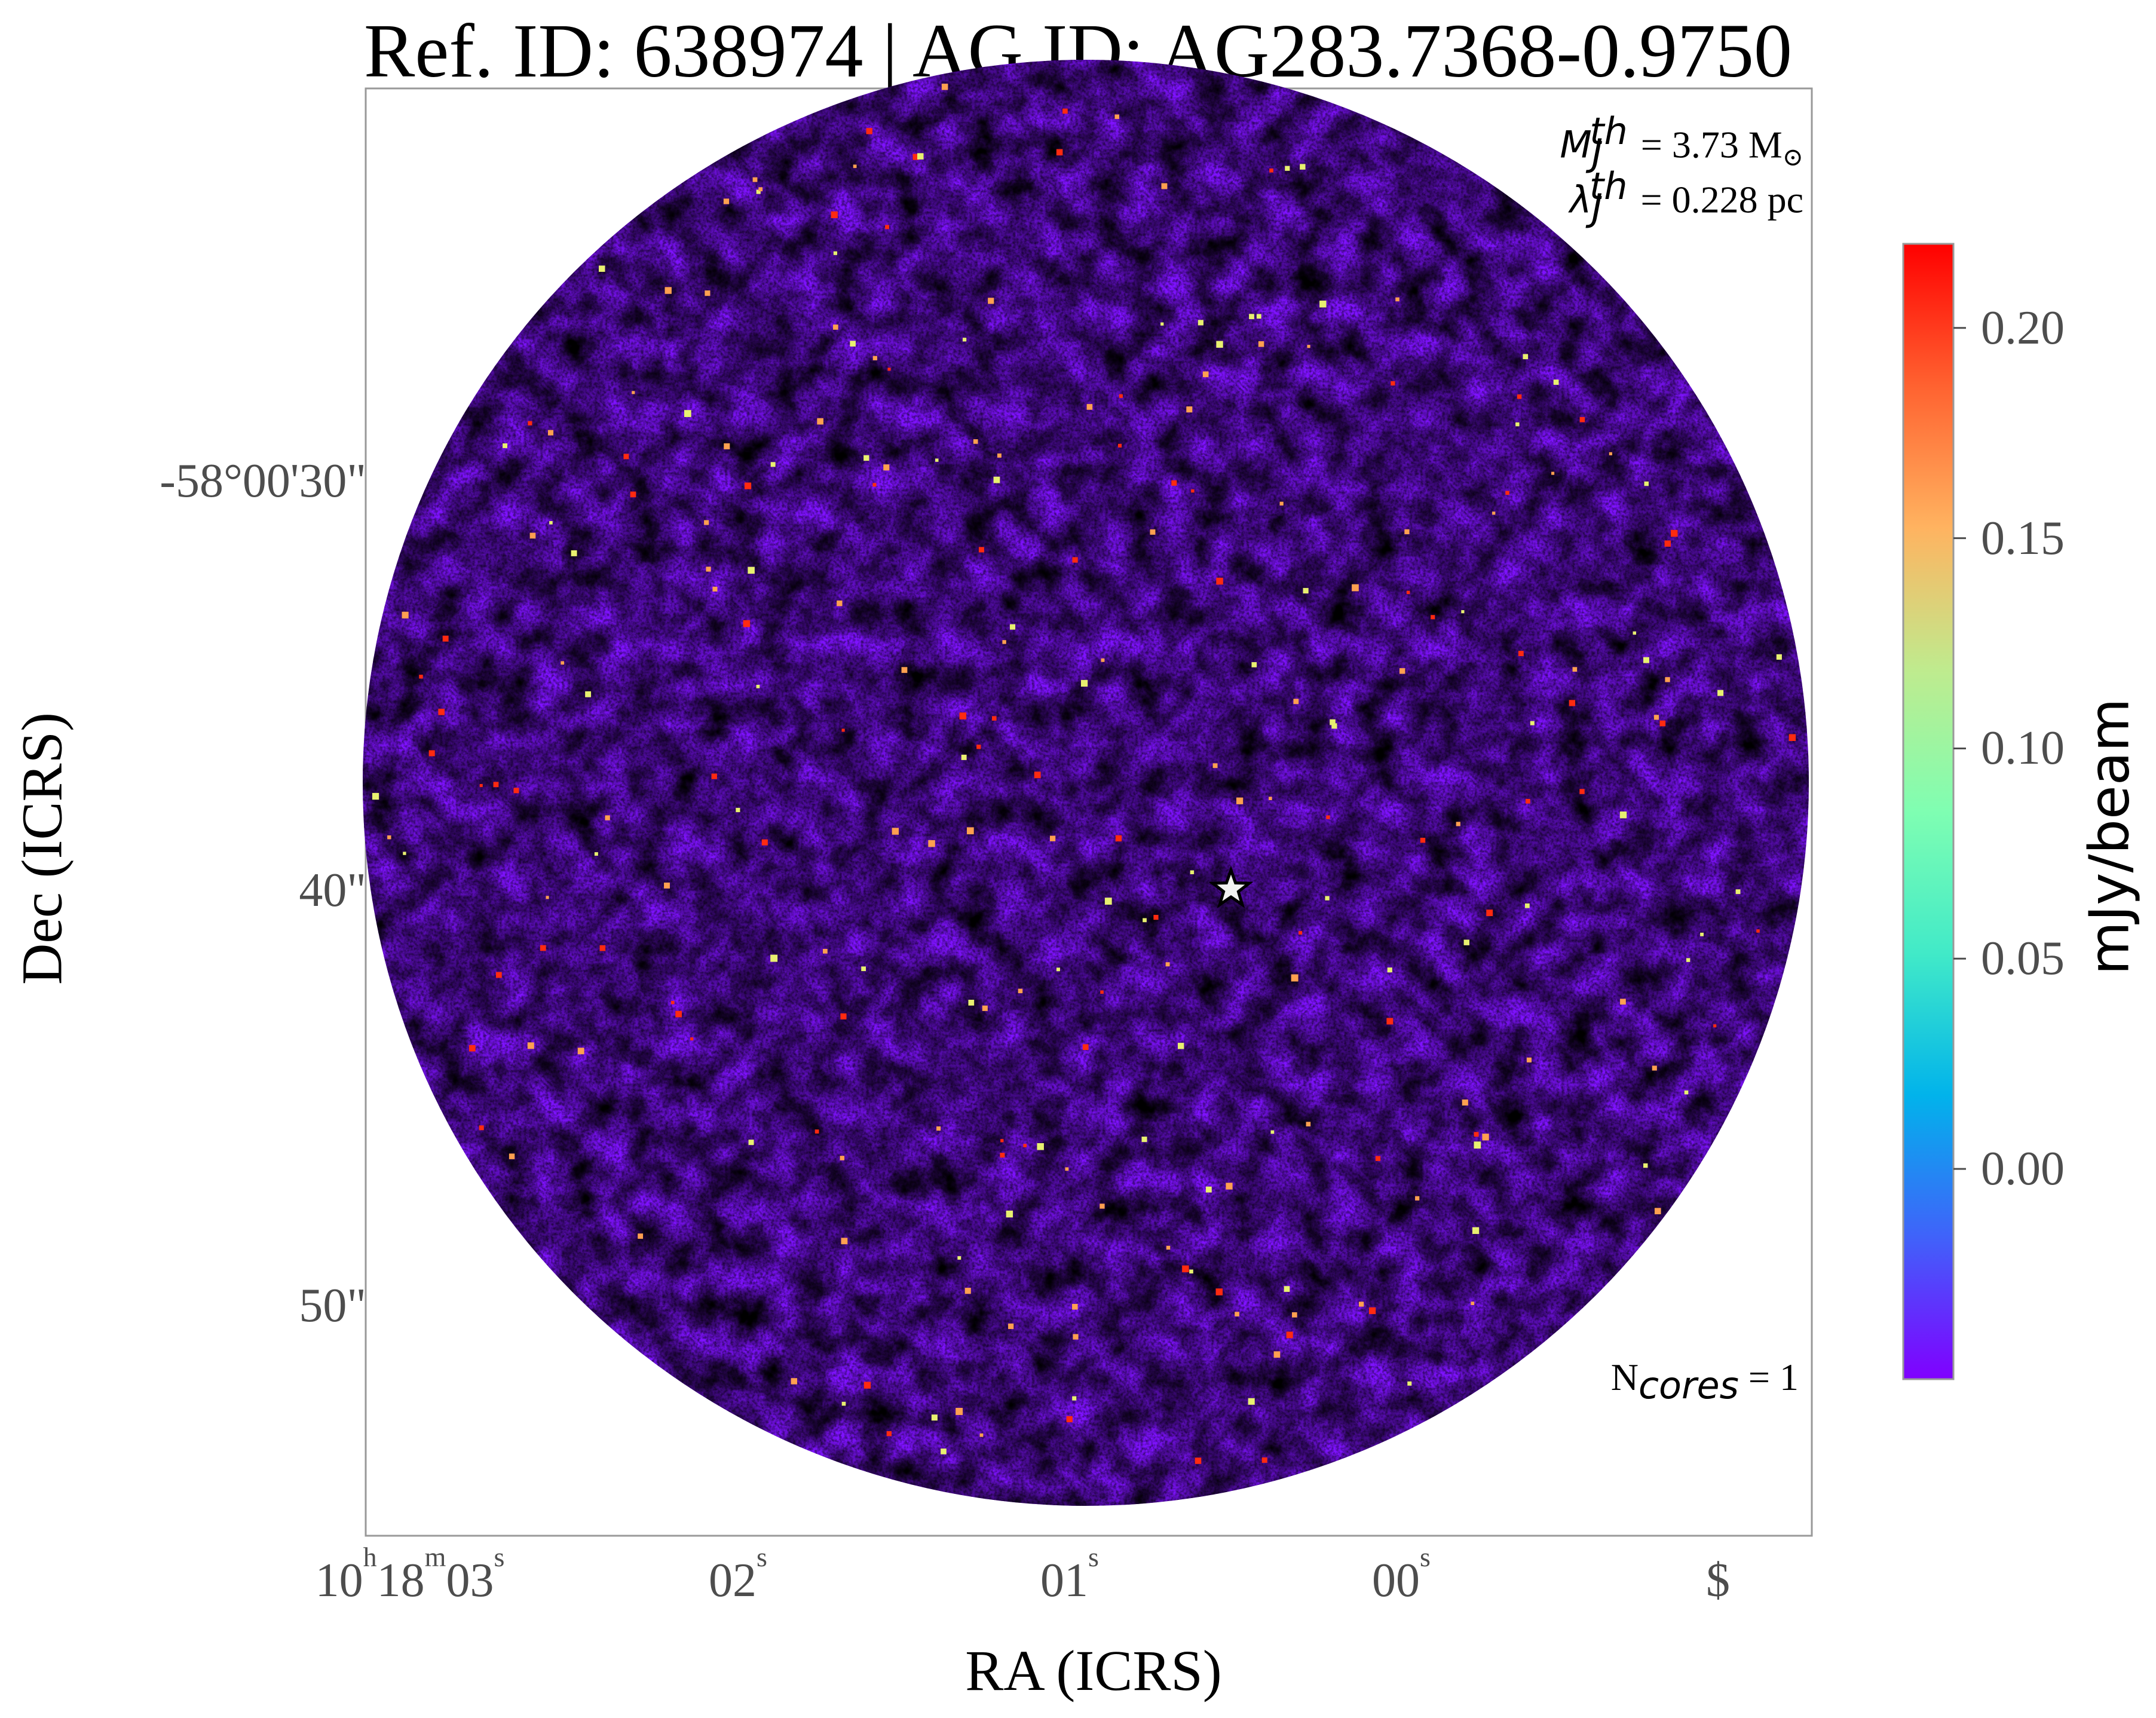 This screenshot has width=2156, height=1718. Describe the element at coordinates (738, 1574) in the screenshot. I see `x-tick-label: 02s` at that location.